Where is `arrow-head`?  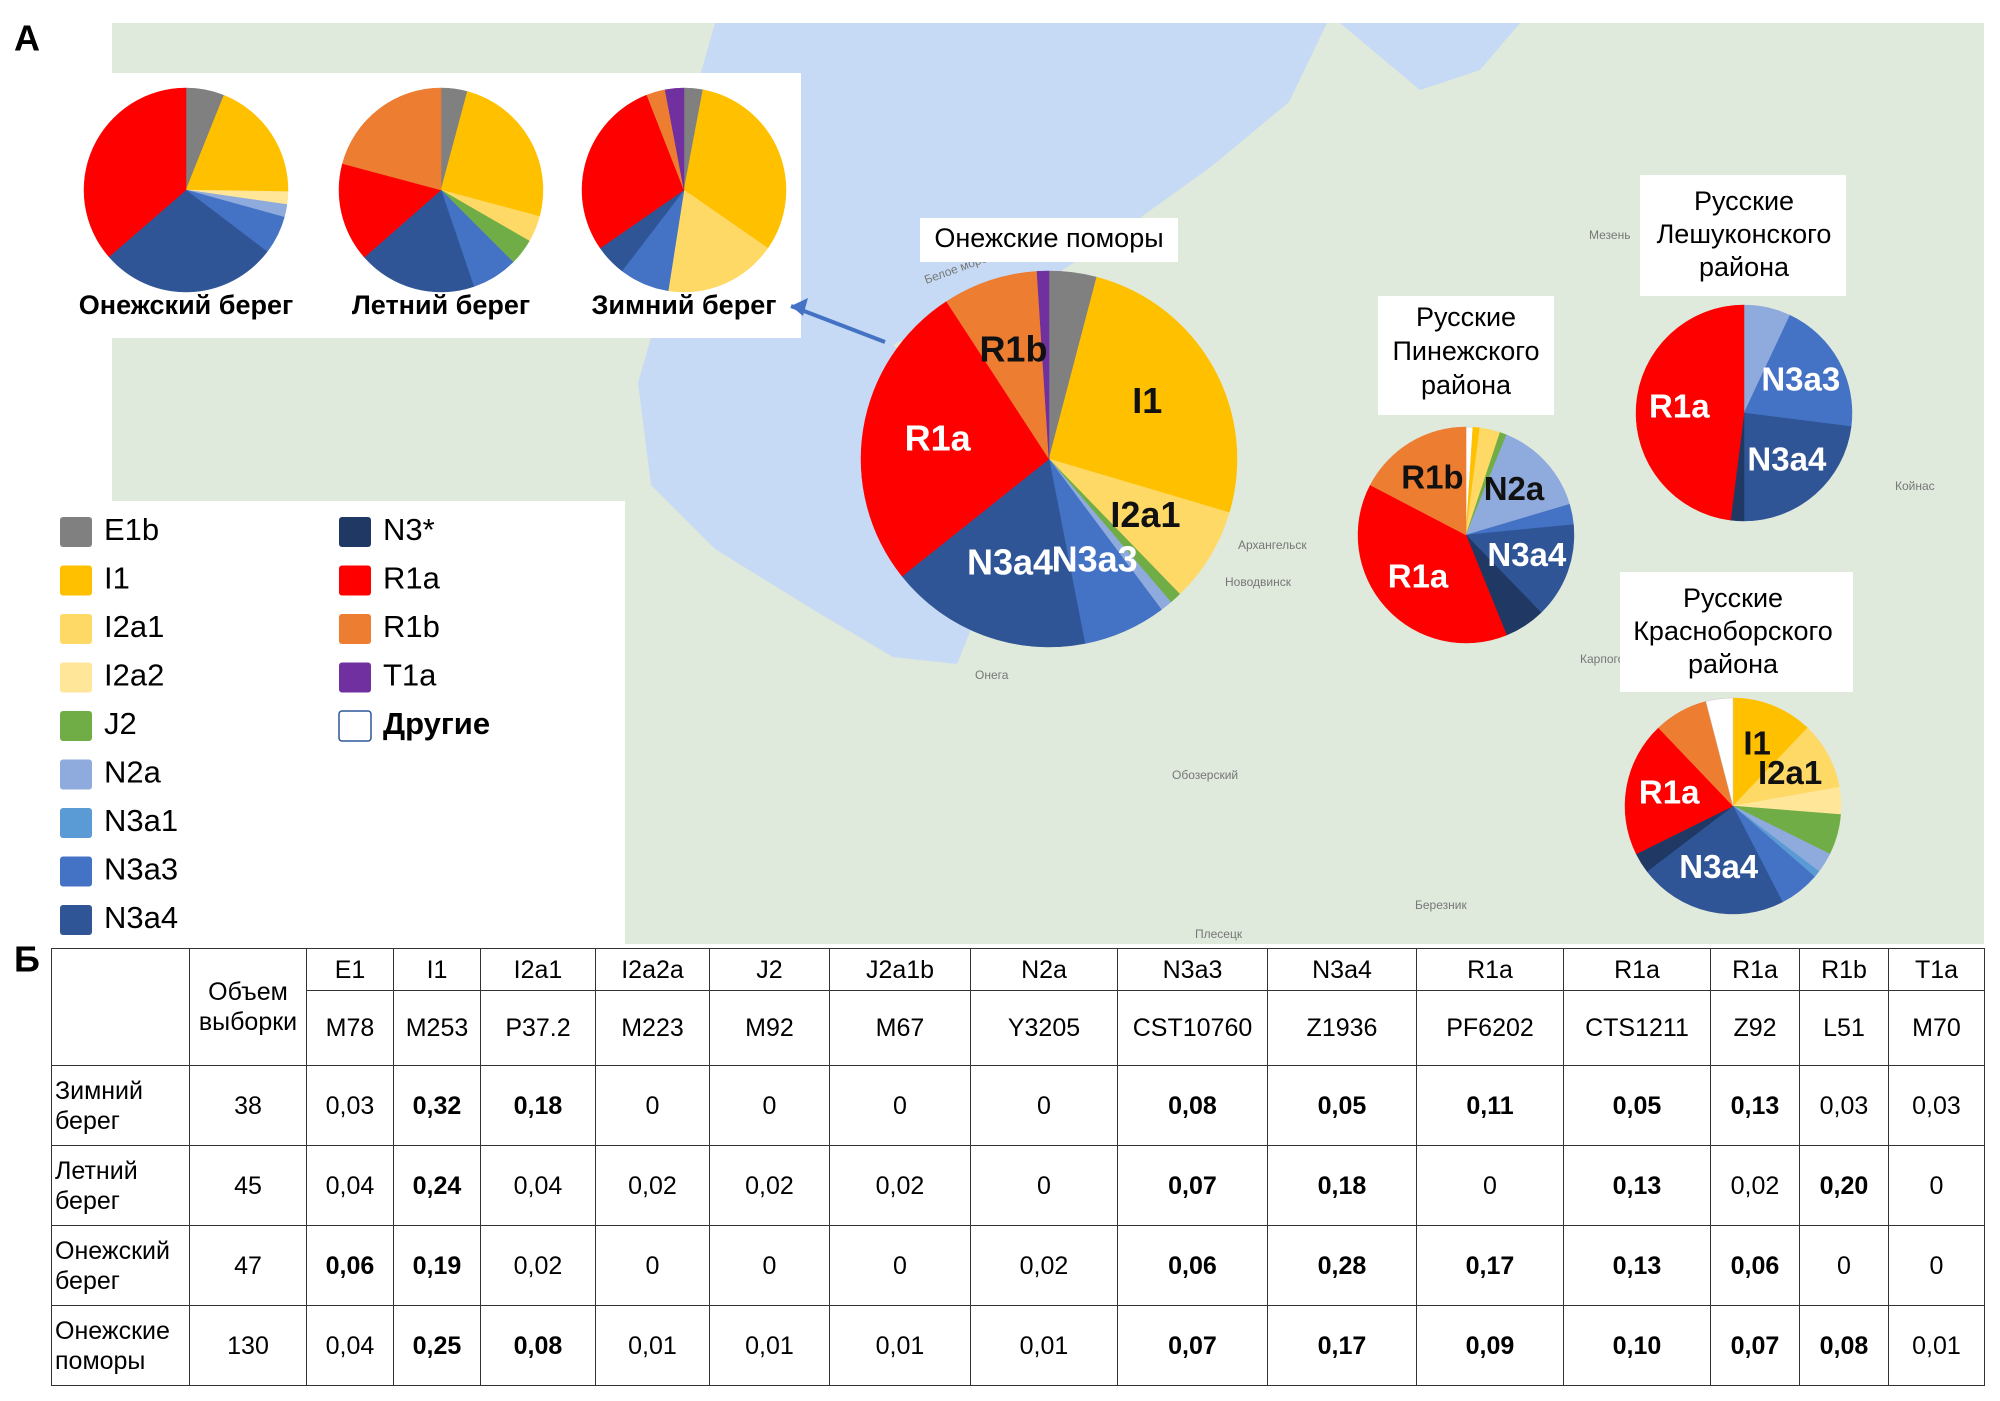
arrow-head is located at coordinates (799, 307).